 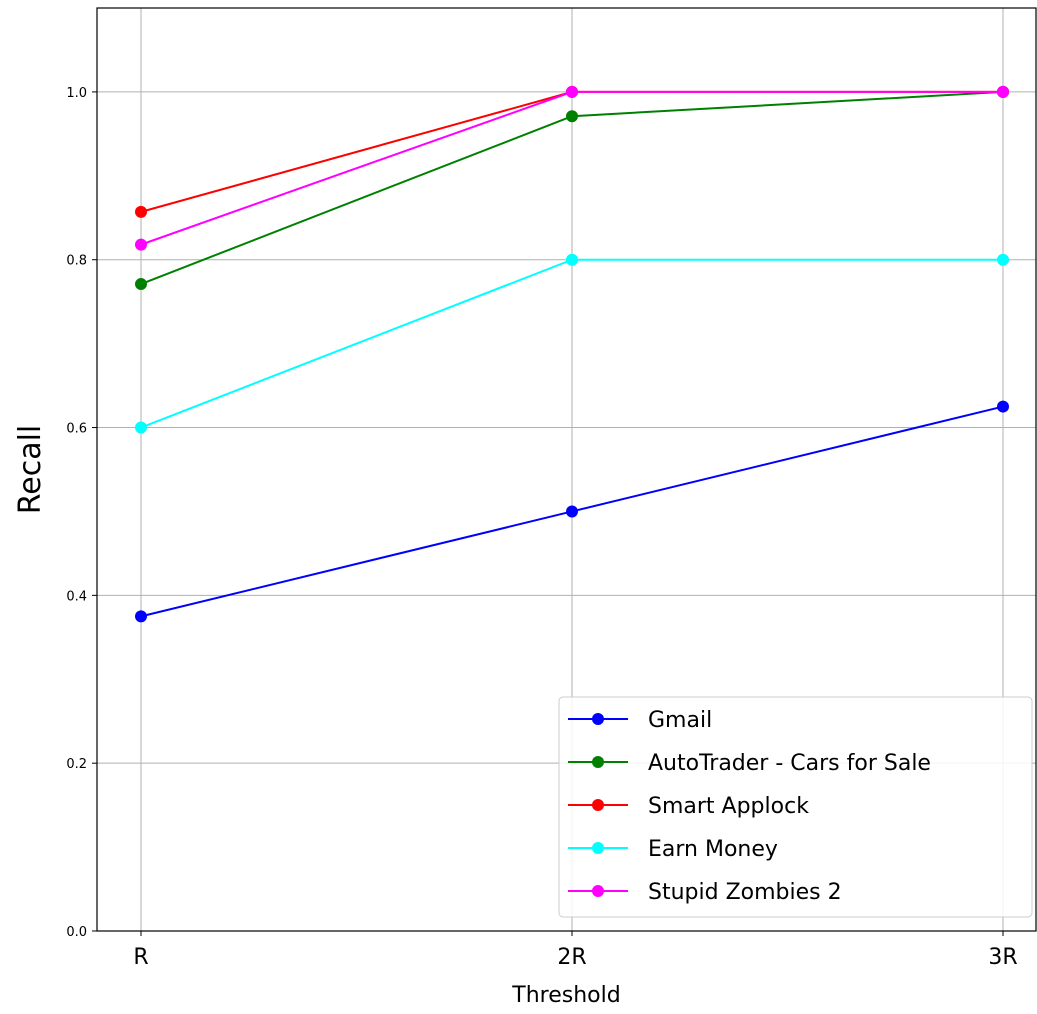 What do you see at coordinates (76, 93) in the screenshot?
I see `y-tick-label: 1.0` at bounding box center [76, 93].